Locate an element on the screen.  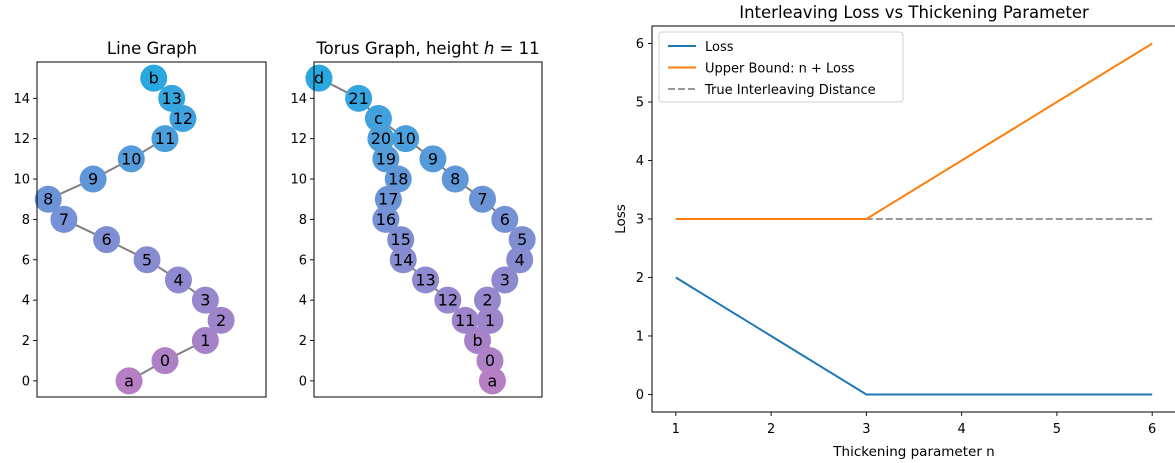
torus-graph-title: Torus Graph, height h = 11 is located at coordinates (427, 48).